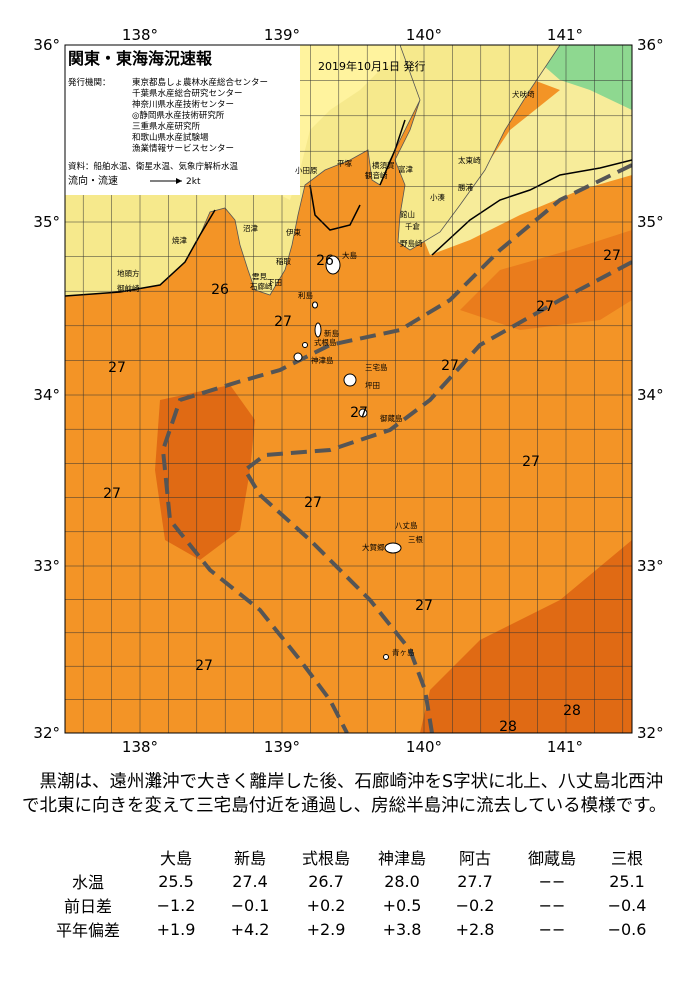  I want to click on table-header: 大島 新島 式根島 神津島 阿古 御蔵島 三根, so click(350, 857).